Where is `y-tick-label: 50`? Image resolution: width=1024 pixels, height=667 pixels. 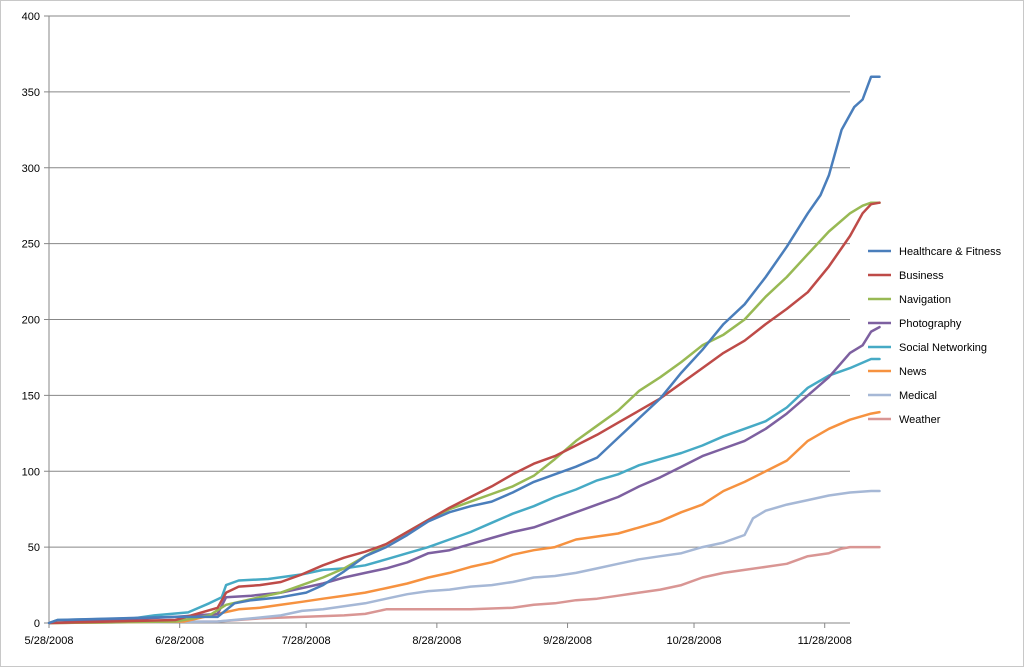 y-tick-label: 50 is located at coordinates (34, 548).